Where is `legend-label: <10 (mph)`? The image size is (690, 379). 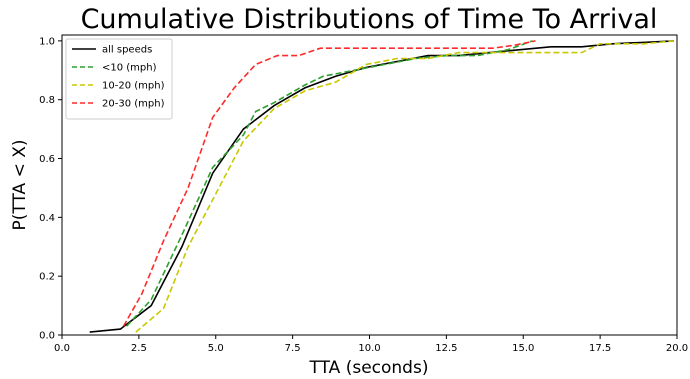 legend-label: <10 (mph) is located at coordinates (129, 68).